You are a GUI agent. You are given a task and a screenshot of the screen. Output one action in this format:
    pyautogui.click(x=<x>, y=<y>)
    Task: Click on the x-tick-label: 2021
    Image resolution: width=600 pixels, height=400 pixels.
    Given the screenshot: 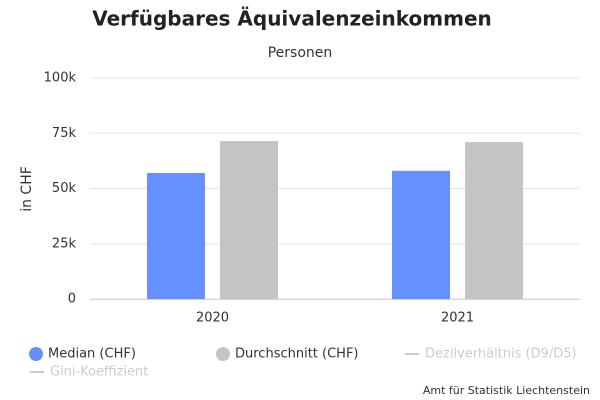 What is the action you would take?
    pyautogui.click(x=457, y=318)
    